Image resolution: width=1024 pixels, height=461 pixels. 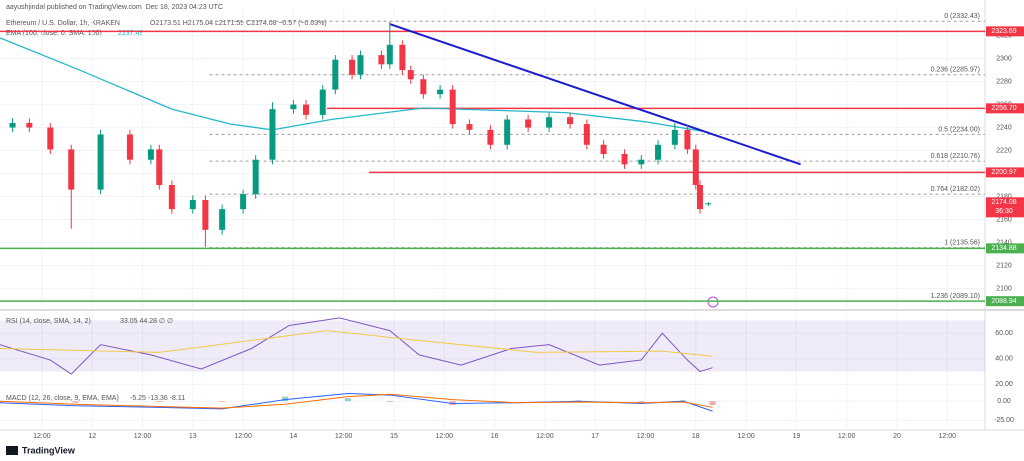 What do you see at coordinates (796, 436) in the screenshot?
I see `x-tick-label: 19` at bounding box center [796, 436].